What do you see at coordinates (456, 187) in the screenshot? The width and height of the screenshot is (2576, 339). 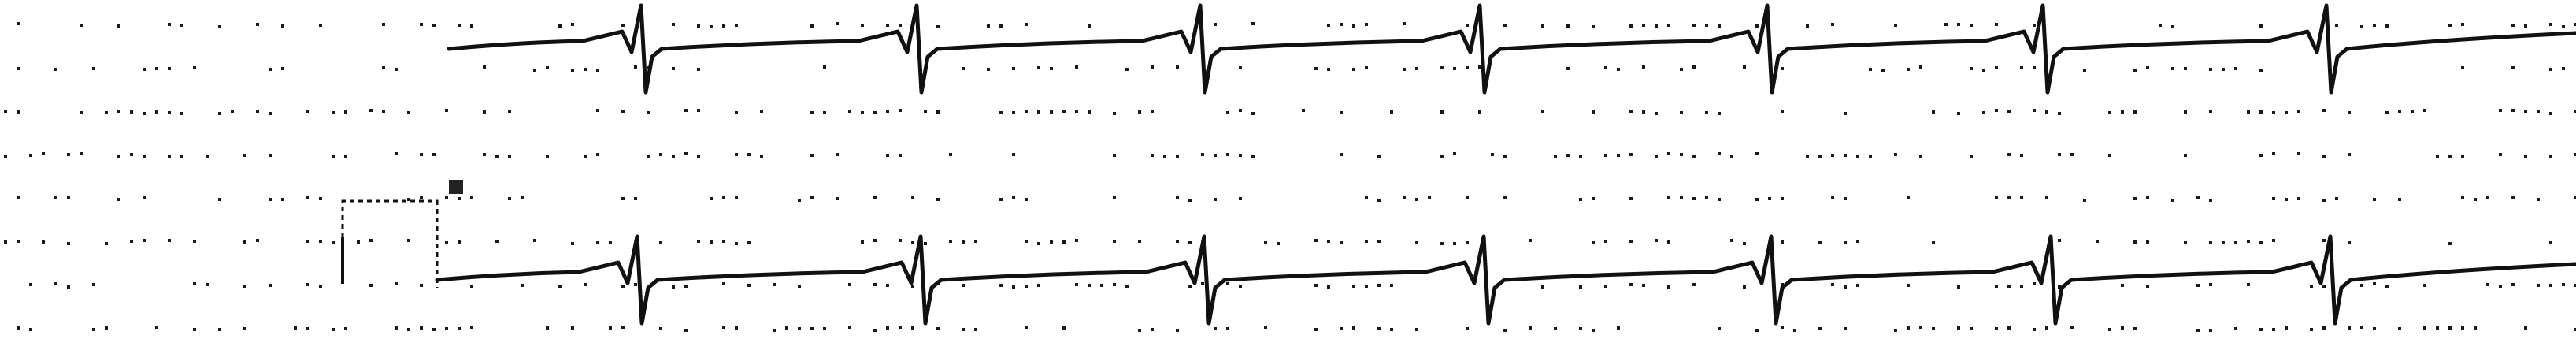 I see `channel-marker` at bounding box center [456, 187].